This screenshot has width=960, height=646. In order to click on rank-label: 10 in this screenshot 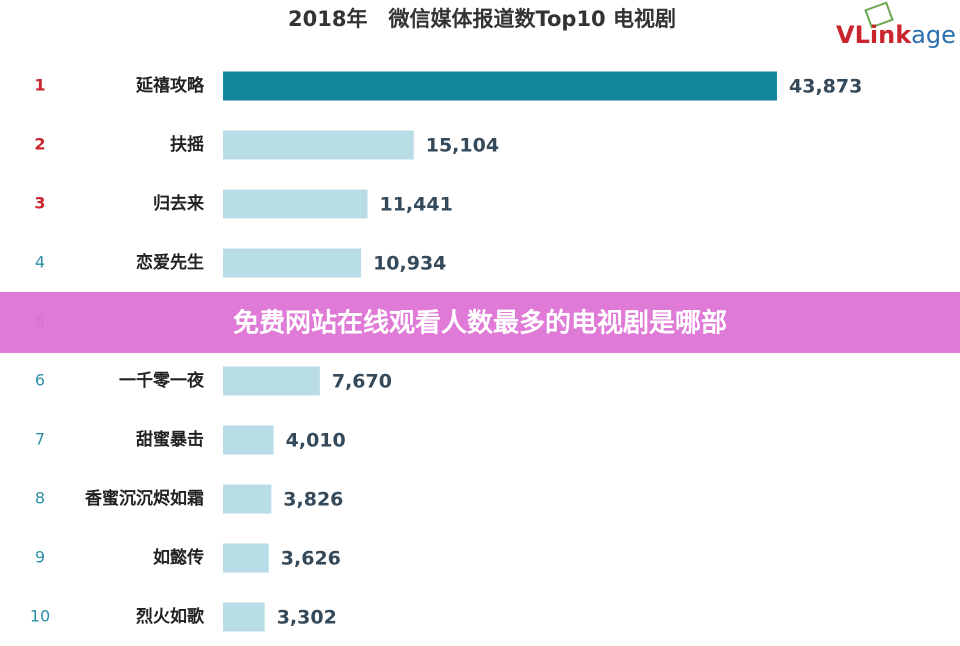, I will do `click(40, 616)`.